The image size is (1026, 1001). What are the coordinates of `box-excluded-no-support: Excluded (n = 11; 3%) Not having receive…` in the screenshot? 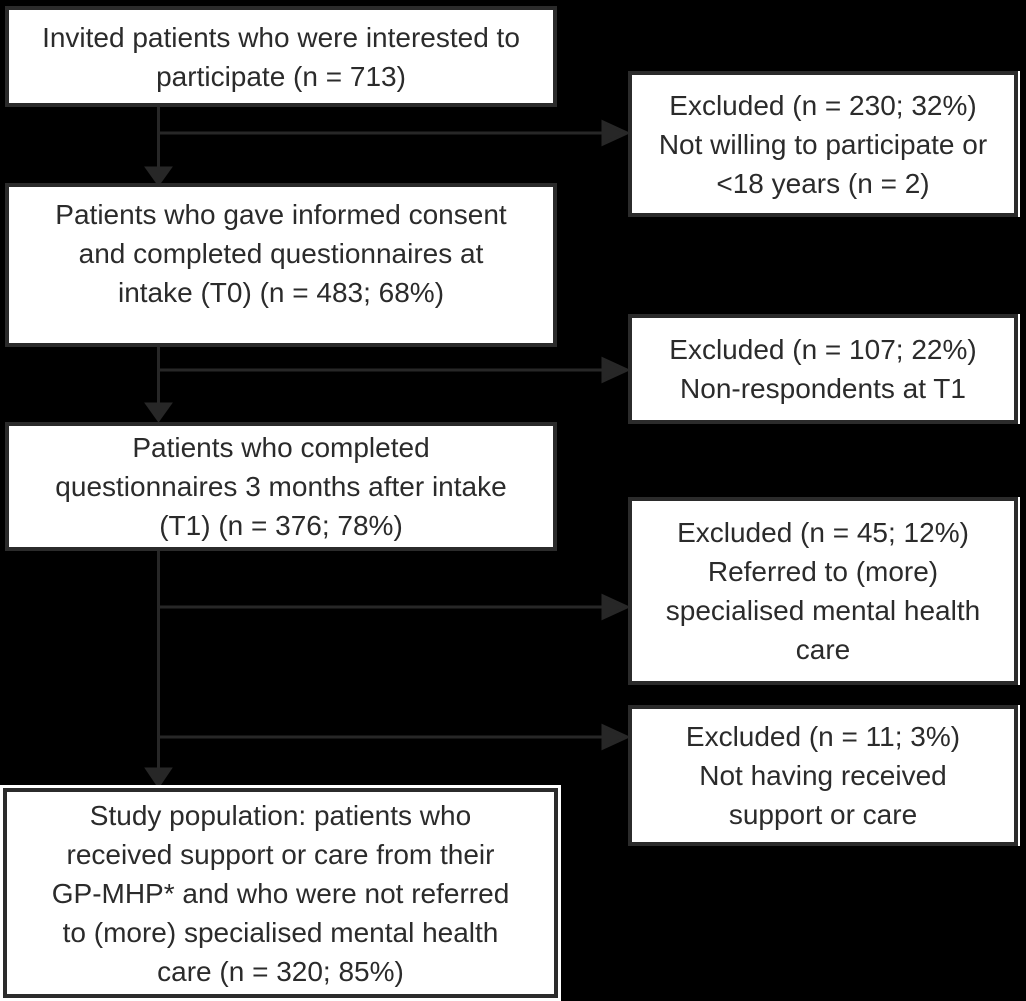 It's located at (823, 775).